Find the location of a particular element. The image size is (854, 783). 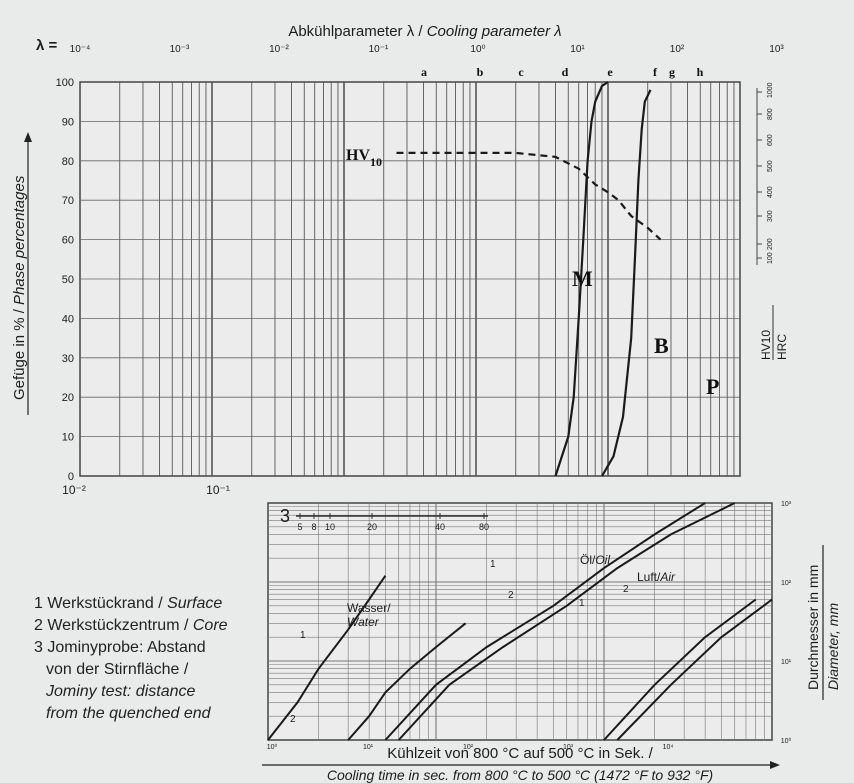

jominy-scale: 3 5 8 10 20 40 80 is located at coordinates (384, 519).